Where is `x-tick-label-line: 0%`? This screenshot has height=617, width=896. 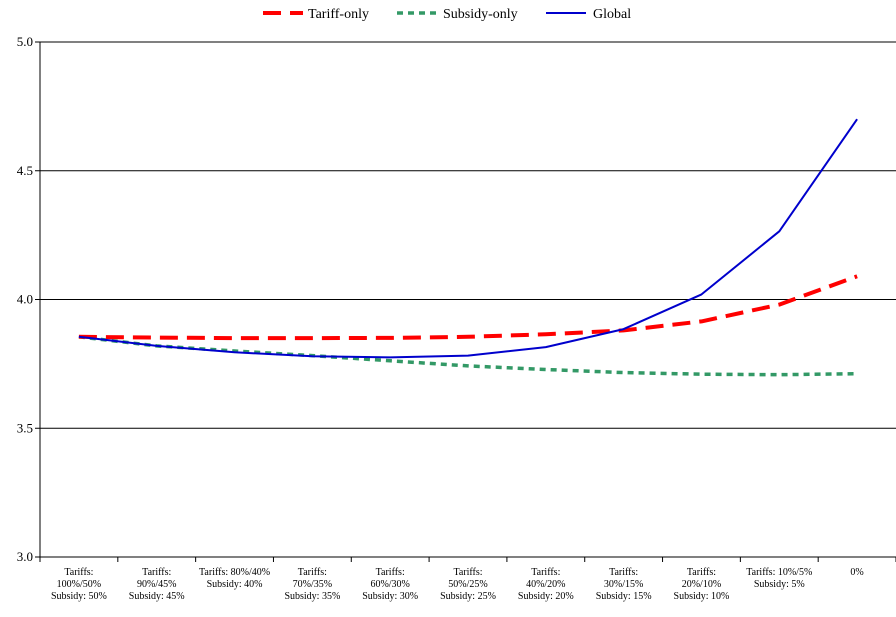
x-tick-label-line: 0% is located at coordinates (856, 572).